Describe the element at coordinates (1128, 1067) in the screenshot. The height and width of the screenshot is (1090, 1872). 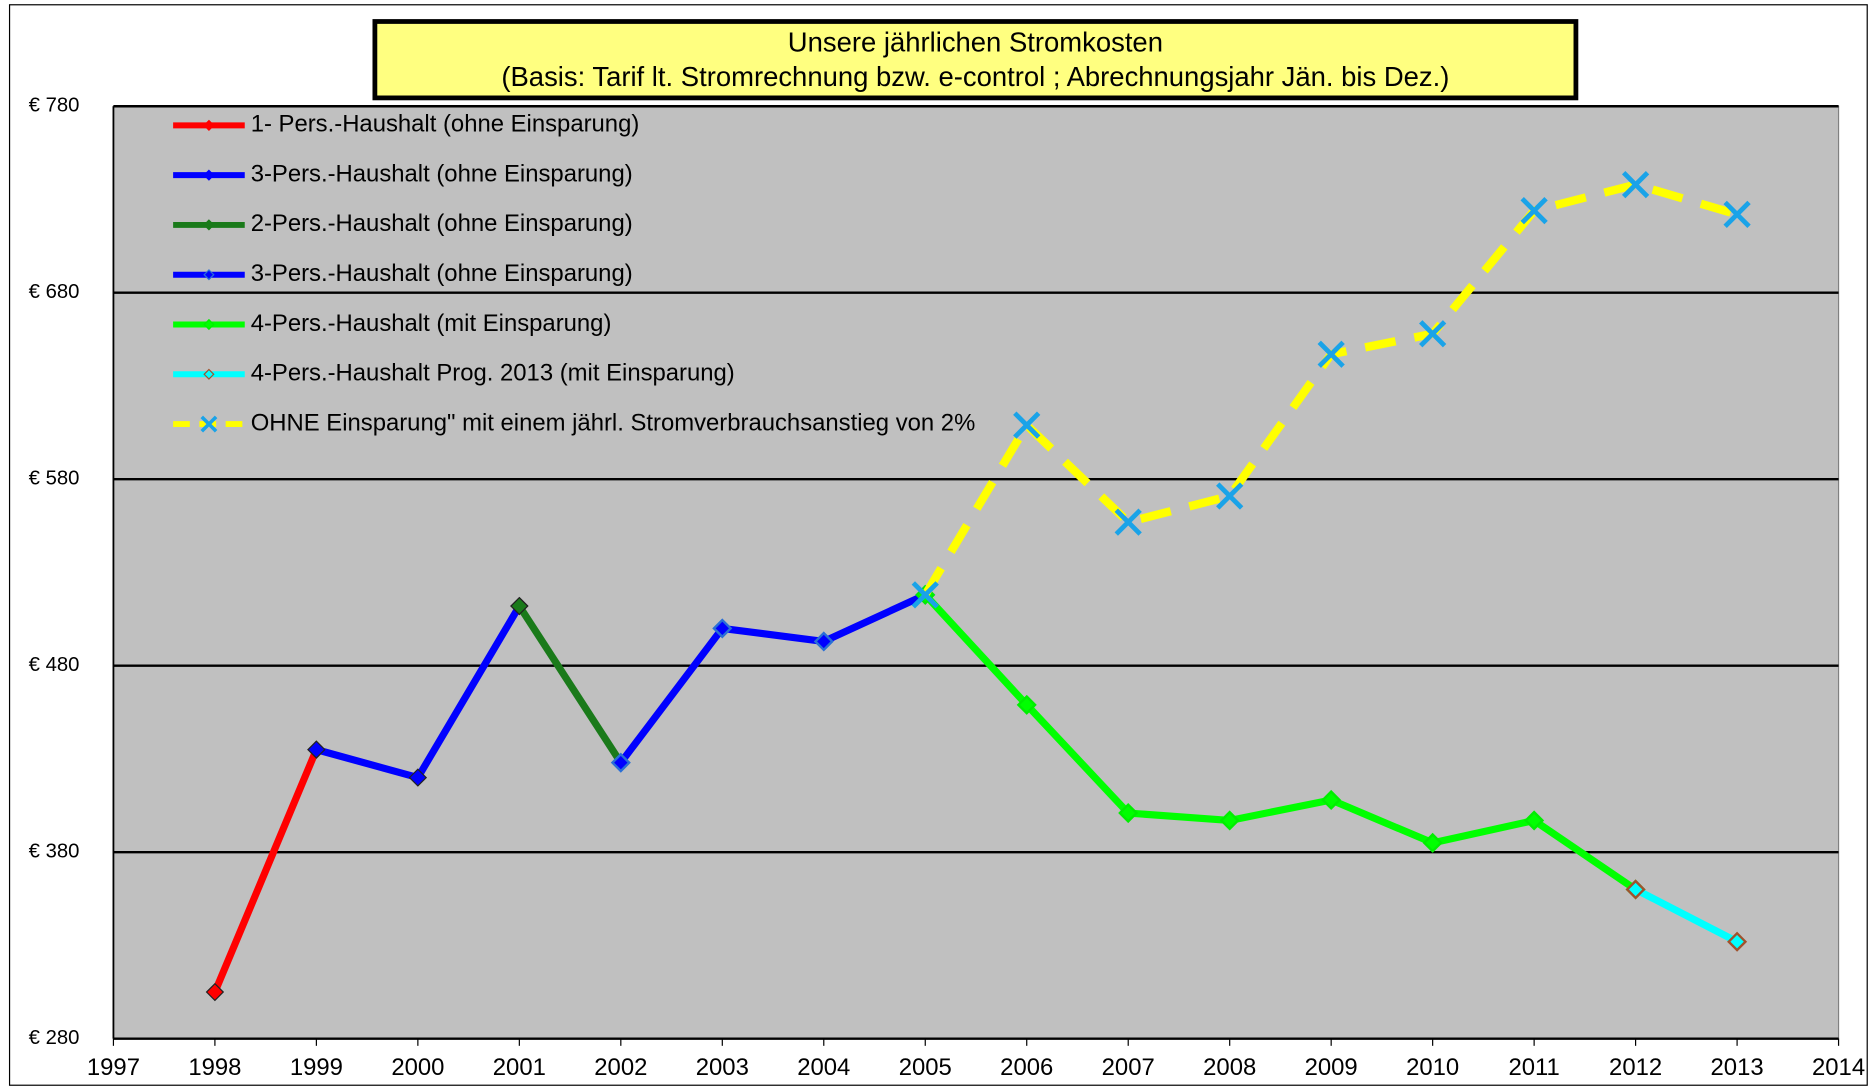
I see `x-tick-label: 2007` at that location.